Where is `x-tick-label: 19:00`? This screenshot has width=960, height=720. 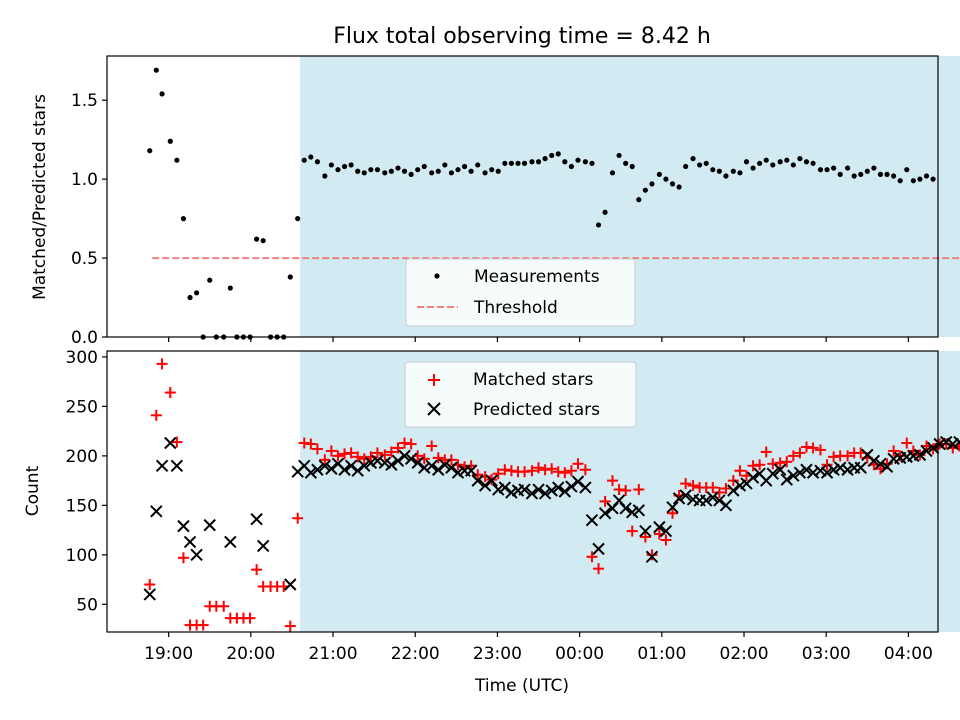
x-tick-label: 19:00 is located at coordinates (168, 654).